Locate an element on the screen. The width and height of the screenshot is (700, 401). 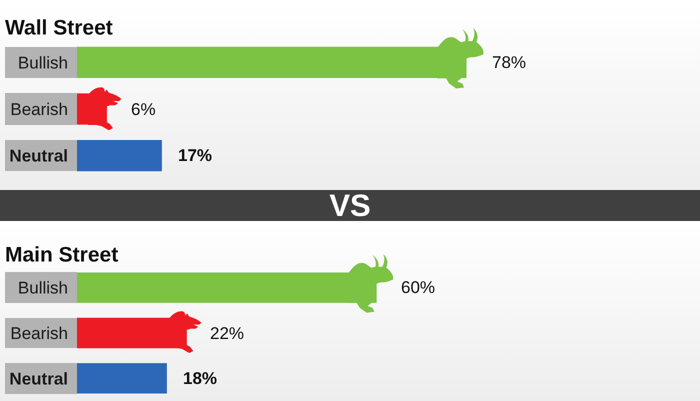
chart-title: Main Street is located at coordinates (61, 254).